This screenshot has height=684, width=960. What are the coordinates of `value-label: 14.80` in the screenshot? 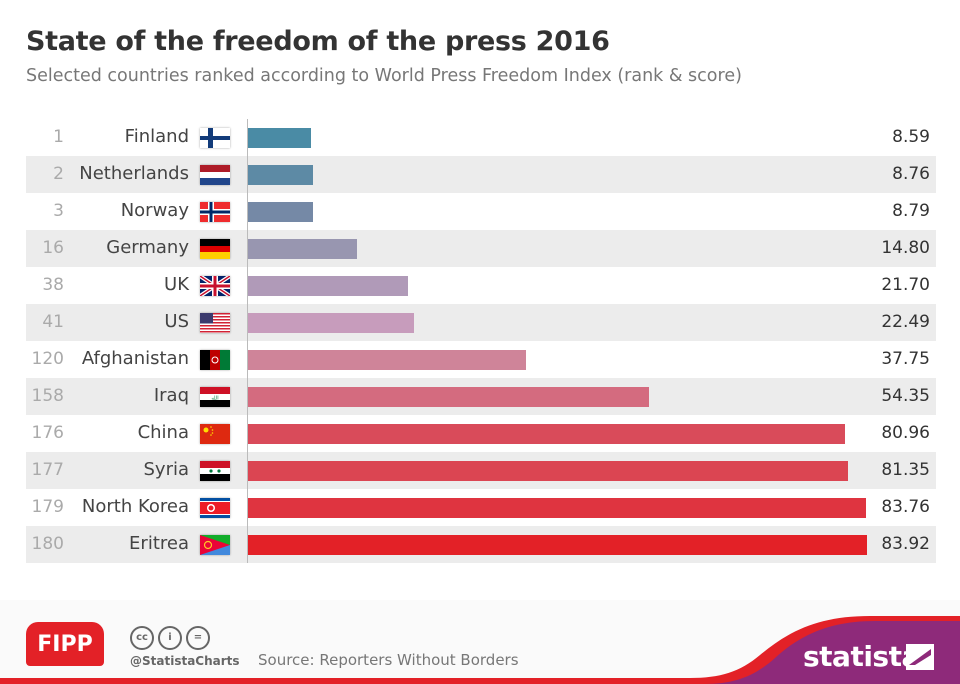 It's located at (905, 248).